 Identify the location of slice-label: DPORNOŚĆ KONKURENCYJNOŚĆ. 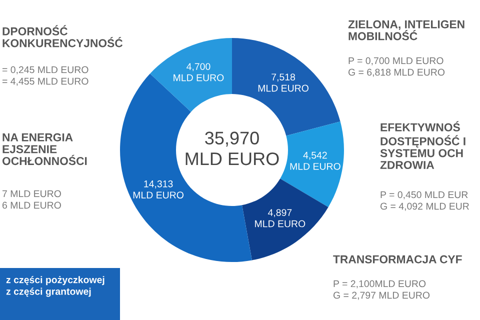
(62, 36).